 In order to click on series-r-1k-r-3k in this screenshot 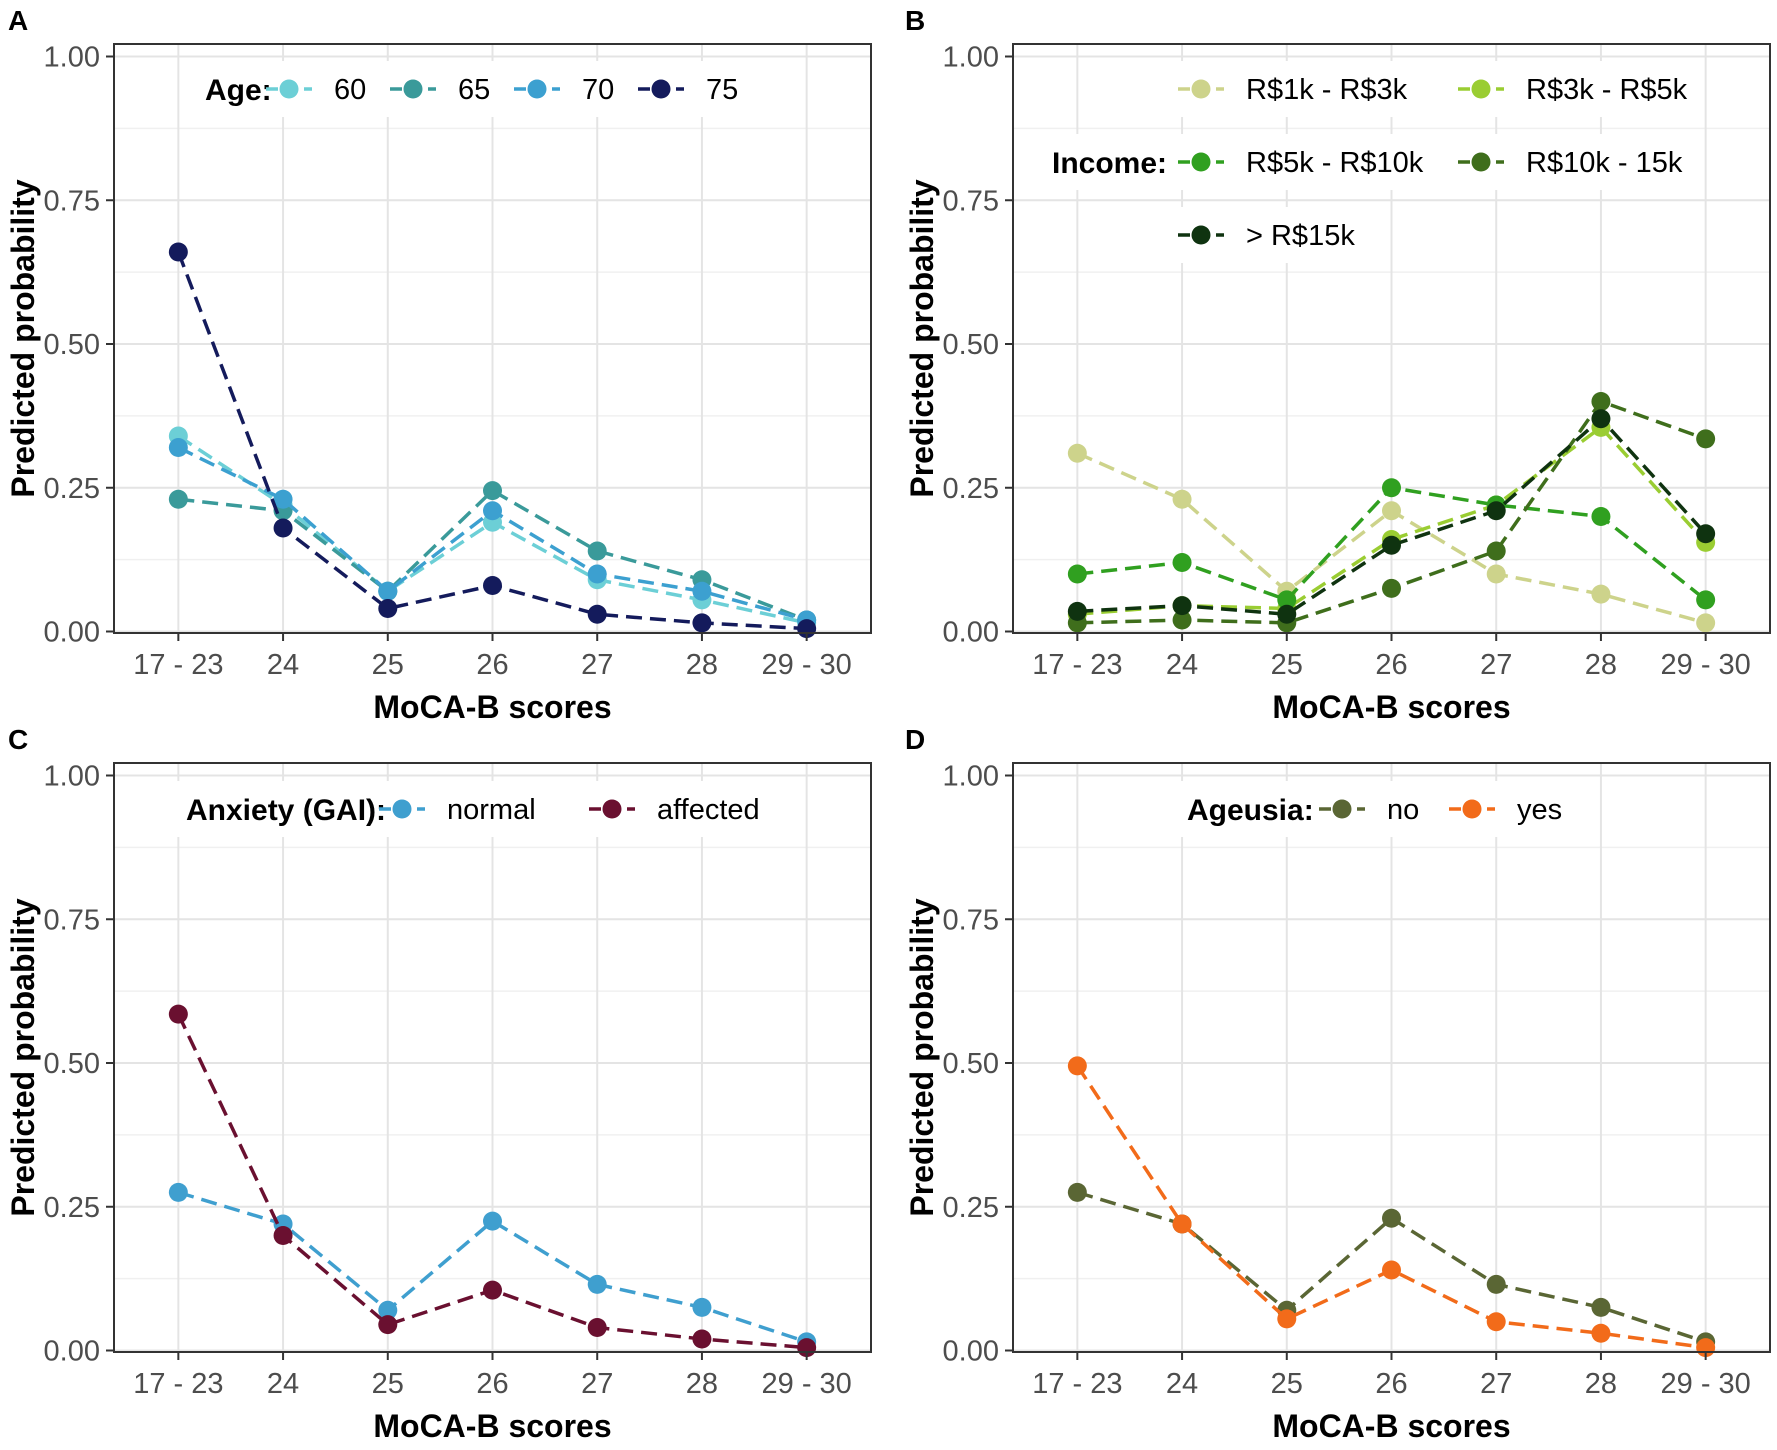, I will do `click(1391, 538)`.